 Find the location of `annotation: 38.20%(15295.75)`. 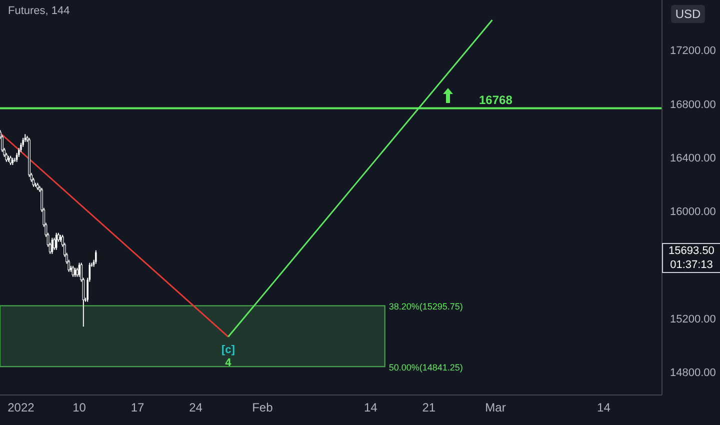

annotation: 38.20%(15295.75) is located at coordinates (425, 307).